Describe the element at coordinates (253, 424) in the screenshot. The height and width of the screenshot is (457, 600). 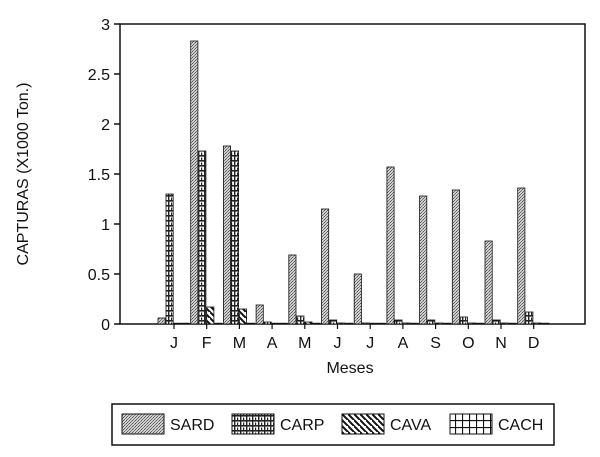
I see `legend-swatch-carp` at that location.